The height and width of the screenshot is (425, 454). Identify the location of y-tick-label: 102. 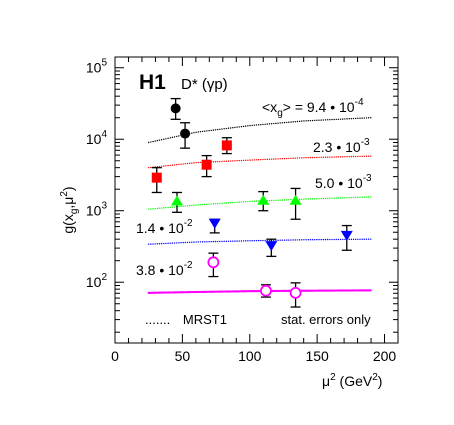
(97, 281).